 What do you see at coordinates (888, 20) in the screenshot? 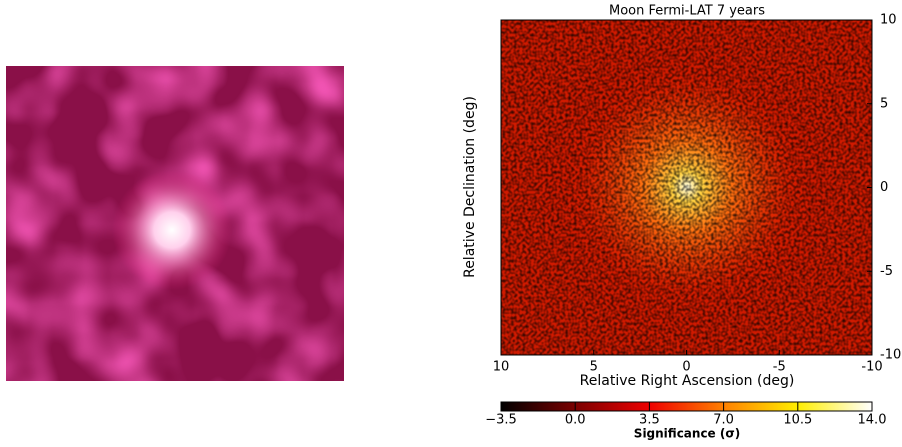
I see `y-tick-label: 10` at bounding box center [888, 20].